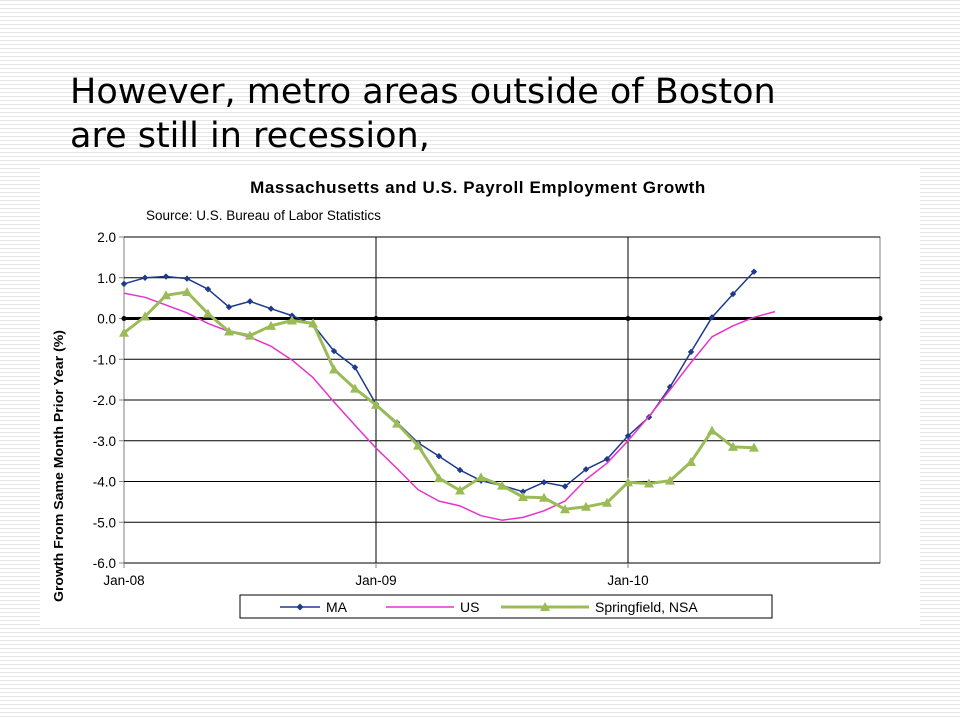  Describe the element at coordinates (106, 319) in the screenshot. I see `y-tick-label: 0.0` at that location.